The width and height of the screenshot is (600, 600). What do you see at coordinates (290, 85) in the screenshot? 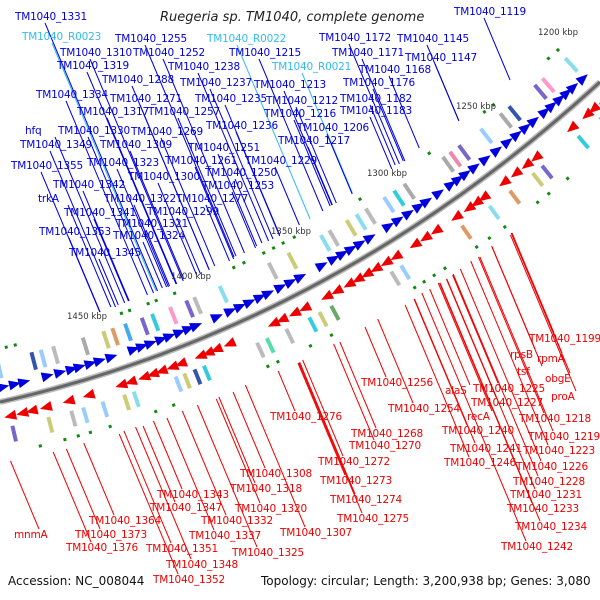
I see `forward-gene-label: TM1040_1213` at bounding box center [290, 85].